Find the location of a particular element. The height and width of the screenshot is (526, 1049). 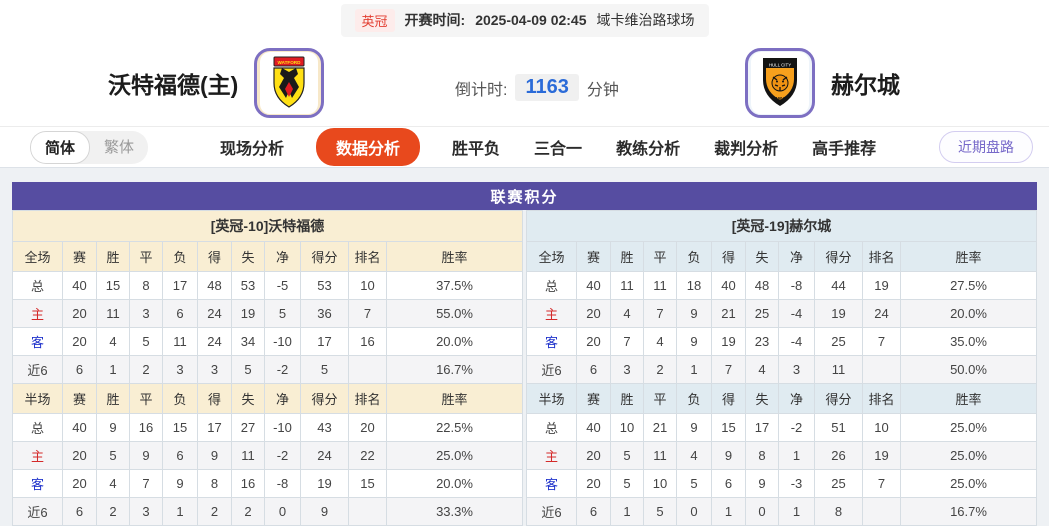

full-columns-header-row: 全场赛胜平负得失净得分 排名 胜率 is located at coordinates (781, 256).